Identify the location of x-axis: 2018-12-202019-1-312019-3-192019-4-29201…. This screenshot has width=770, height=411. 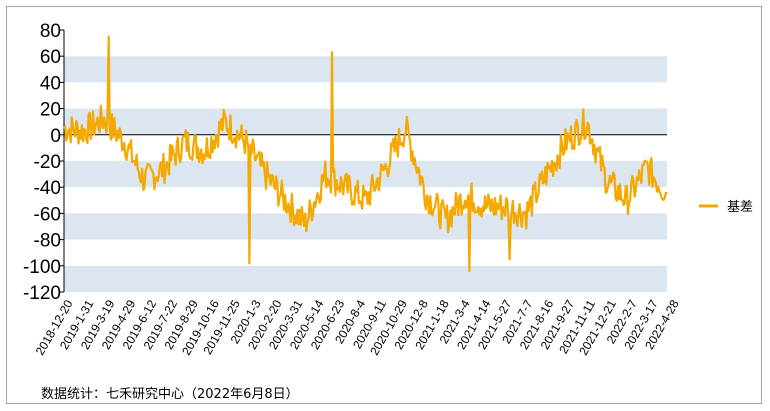
(357, 327).